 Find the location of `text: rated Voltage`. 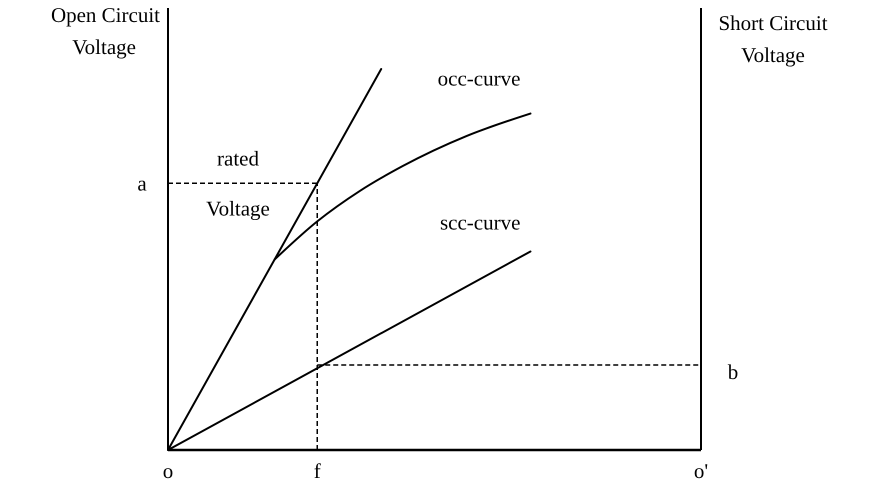

text: rated Voltage is located at coordinates (238, 183).